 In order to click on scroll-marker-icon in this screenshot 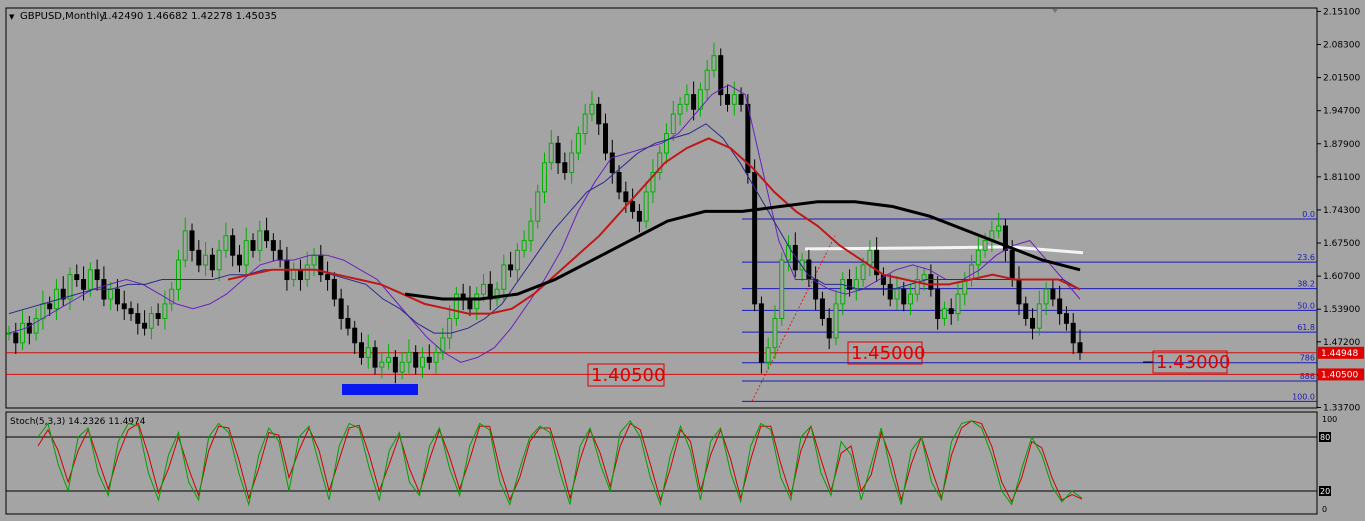, I will do `click(1055, 11)`.